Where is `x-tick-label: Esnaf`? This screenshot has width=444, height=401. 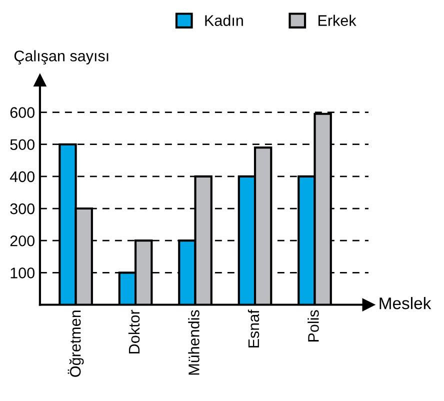 x-tick-label: Esnaf is located at coordinates (254, 329).